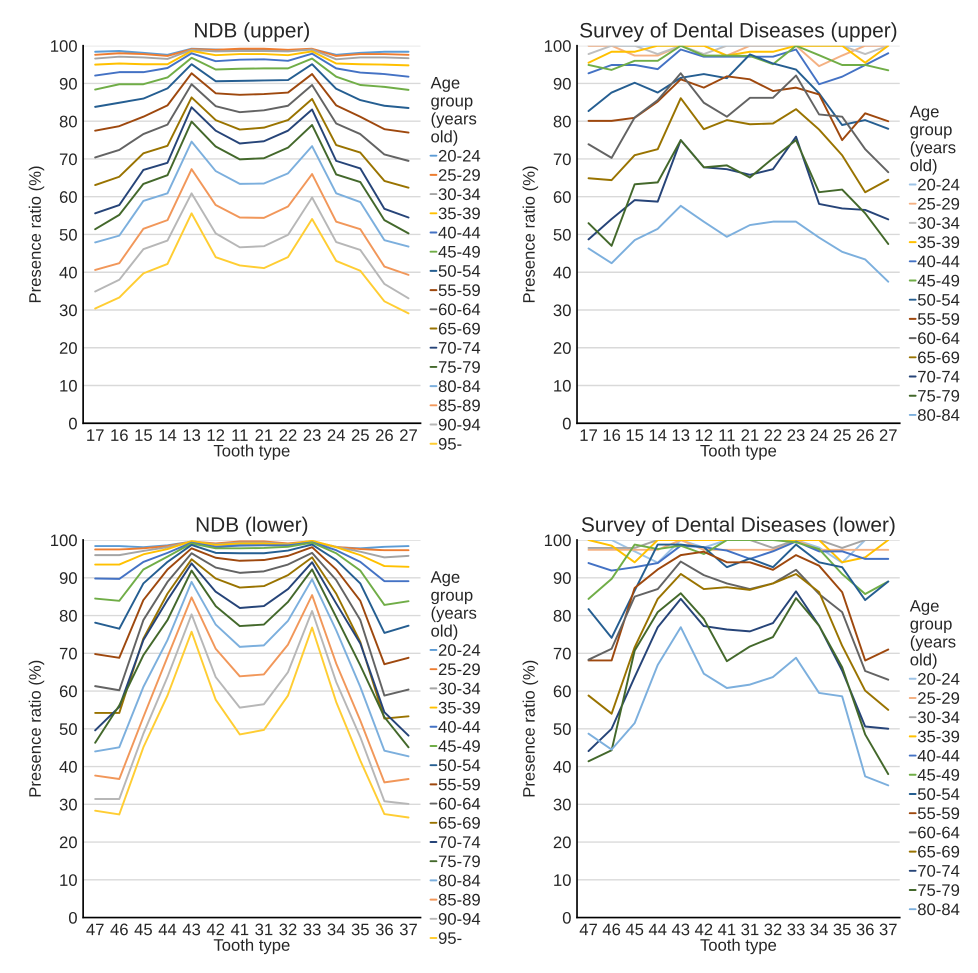 The image size is (978, 973). Describe the element at coordinates (939, 280) in the screenshot. I see `legend-label: 45-49` at that location.